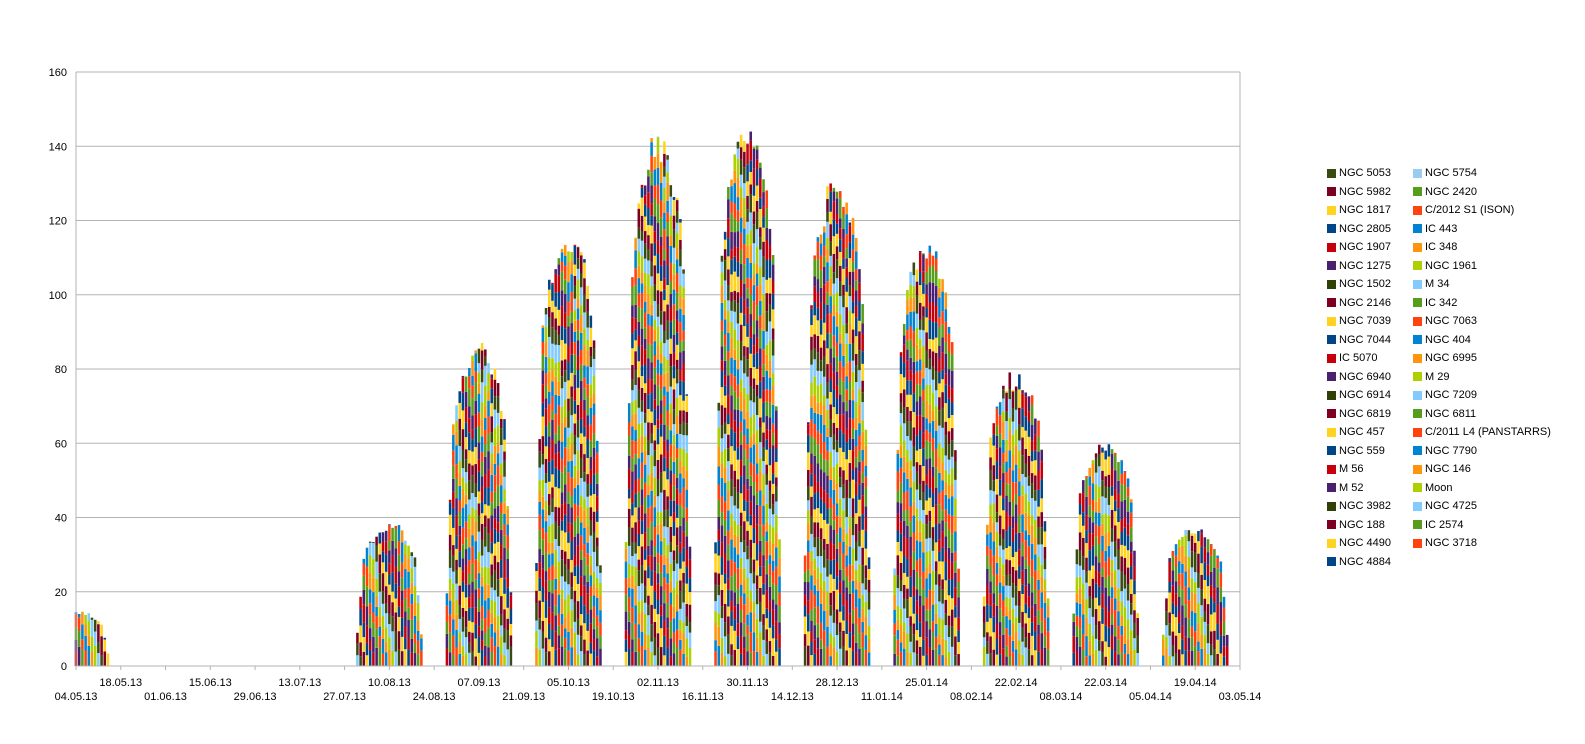 The image size is (1585, 744). I want to click on legend-item: NGC 5982, so click(1370, 192).